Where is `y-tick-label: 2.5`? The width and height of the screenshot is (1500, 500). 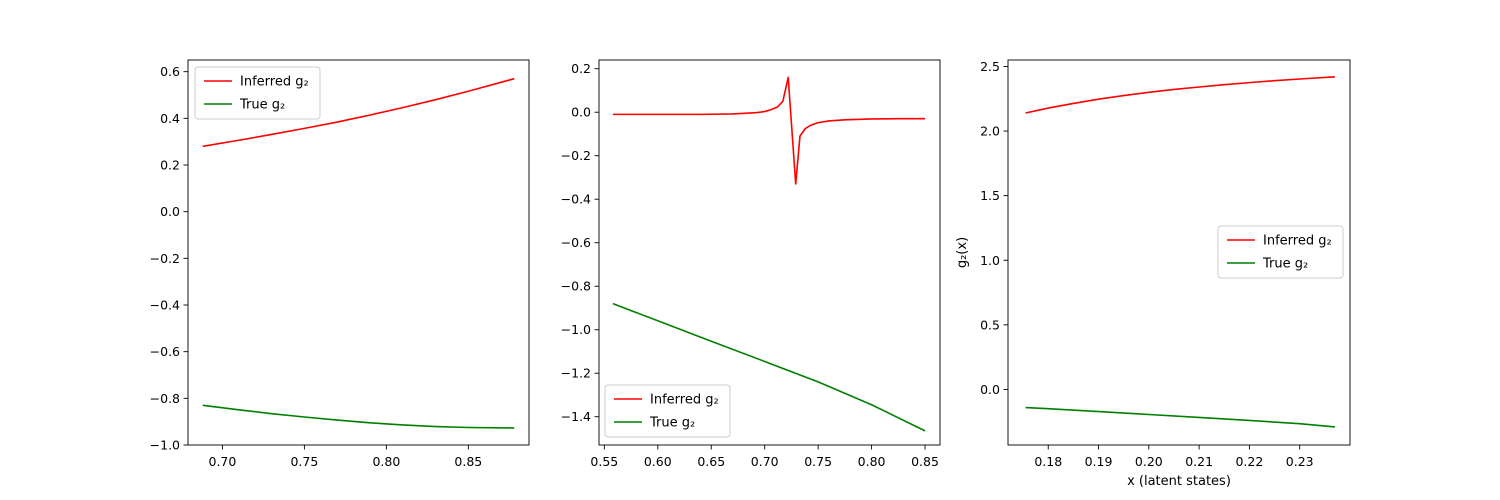
y-tick-label: 2.5 is located at coordinates (990, 66).